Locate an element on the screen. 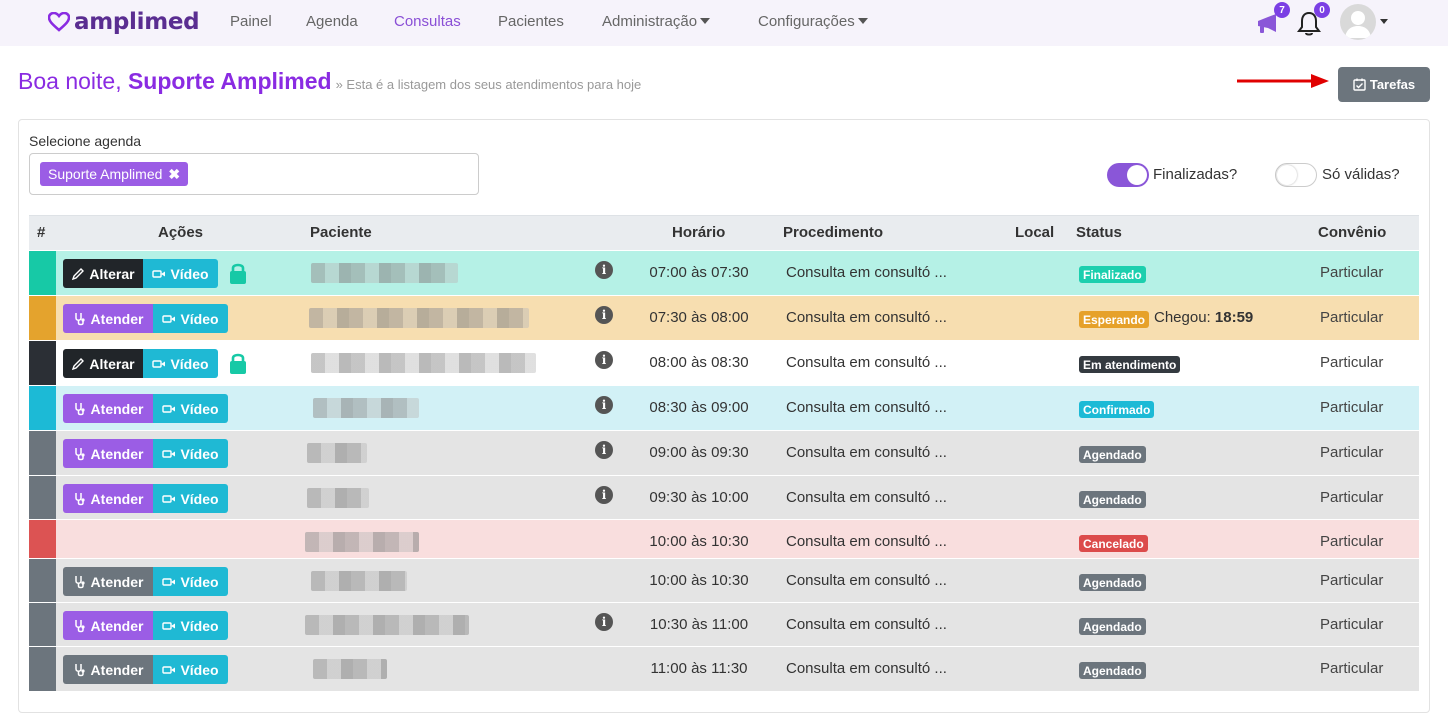  lock-indicator is located at coordinates (238, 273).